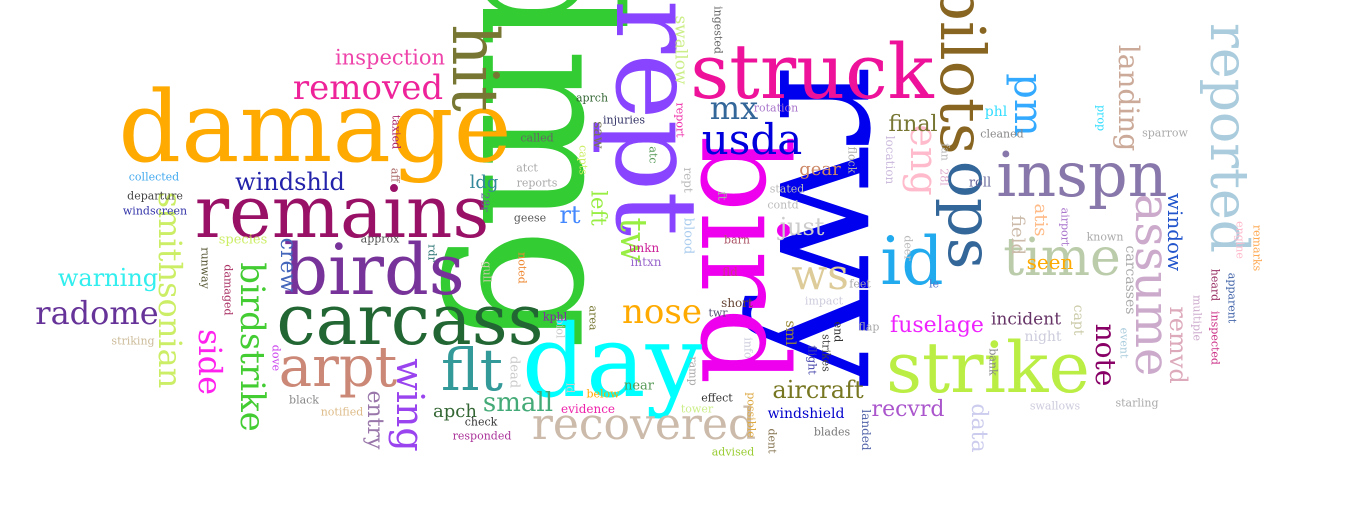 Image resolution: width=1366 pixels, height=516 pixels. I want to click on word-windshld: windshld, so click(290, 182).